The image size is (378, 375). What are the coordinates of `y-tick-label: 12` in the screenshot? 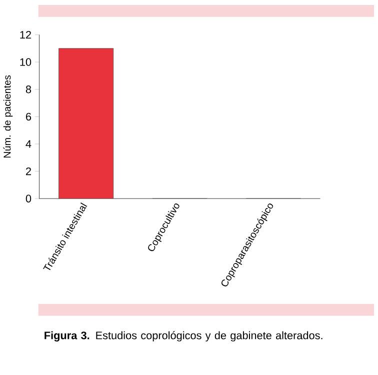 It's located at (25, 34).